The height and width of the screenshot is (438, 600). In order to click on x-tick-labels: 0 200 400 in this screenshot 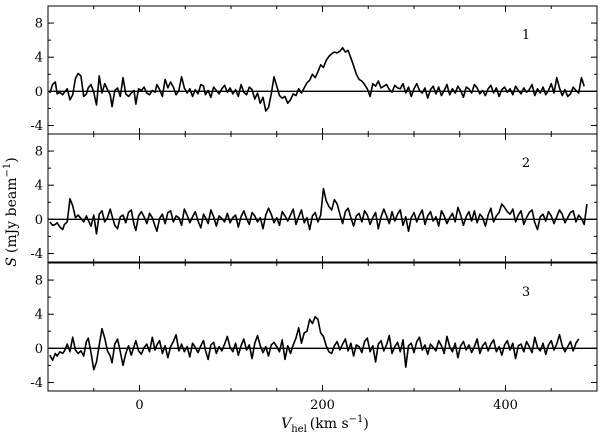, I will do `click(326, 405)`.